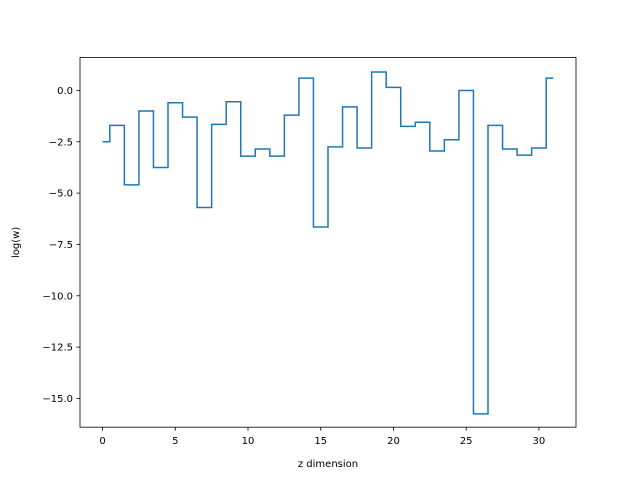  What do you see at coordinates (57, 296) in the screenshot?
I see `y-tick-label: −10.0` at bounding box center [57, 296].